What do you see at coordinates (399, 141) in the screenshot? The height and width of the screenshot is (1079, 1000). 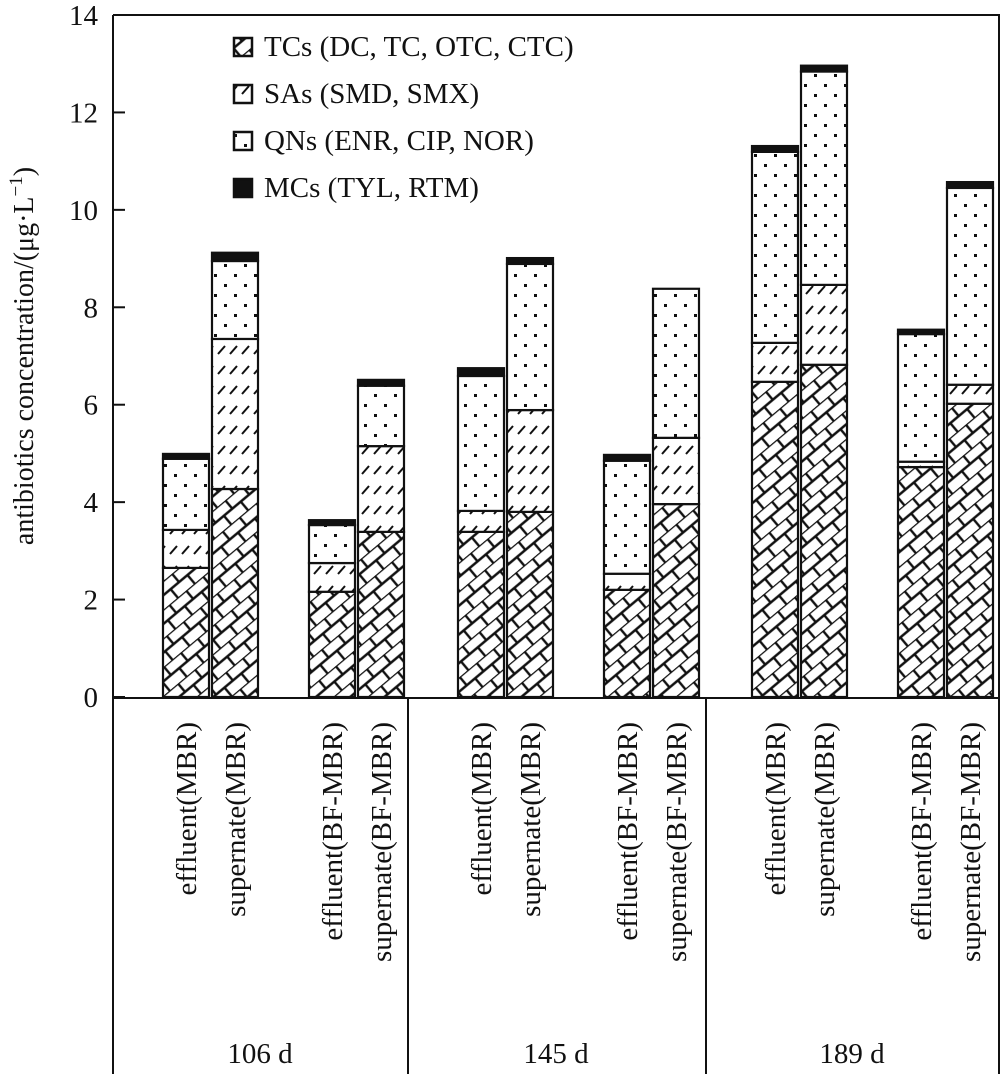 I see `legend-label: QNs (ENR, CIP, NOR)` at bounding box center [399, 141].